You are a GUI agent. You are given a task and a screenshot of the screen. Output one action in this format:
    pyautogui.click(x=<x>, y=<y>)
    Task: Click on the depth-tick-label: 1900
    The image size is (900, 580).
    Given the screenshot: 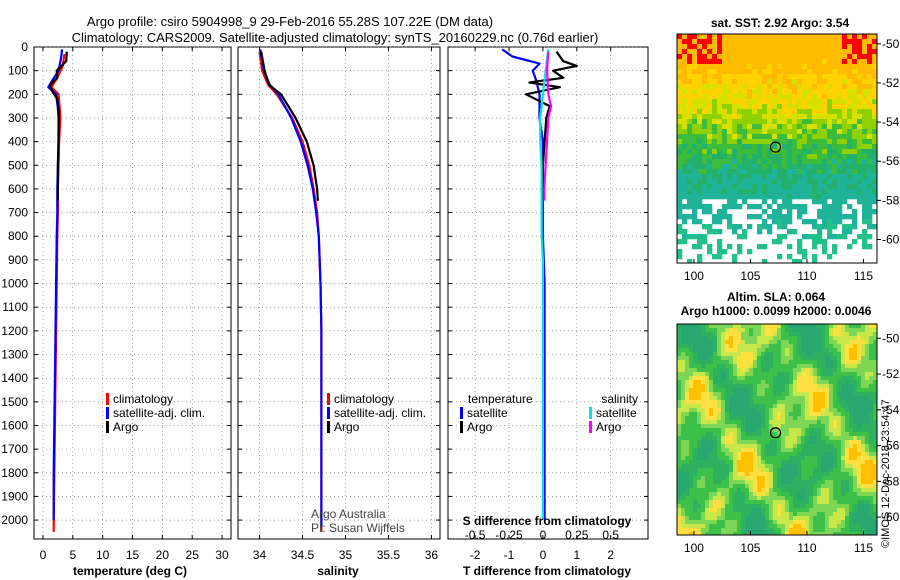 What is the action you would take?
    pyautogui.click(x=14, y=496)
    